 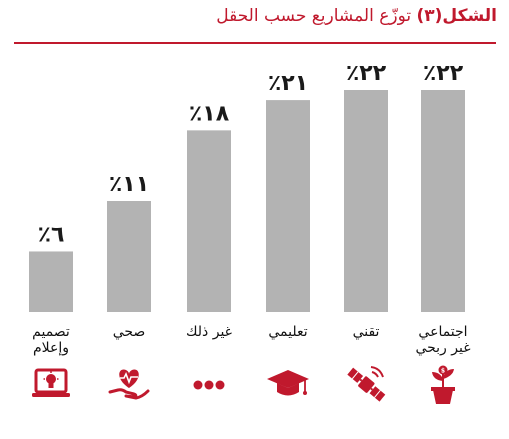 I want to click on laptop-lightbulb-icon, so click(x=51, y=382).